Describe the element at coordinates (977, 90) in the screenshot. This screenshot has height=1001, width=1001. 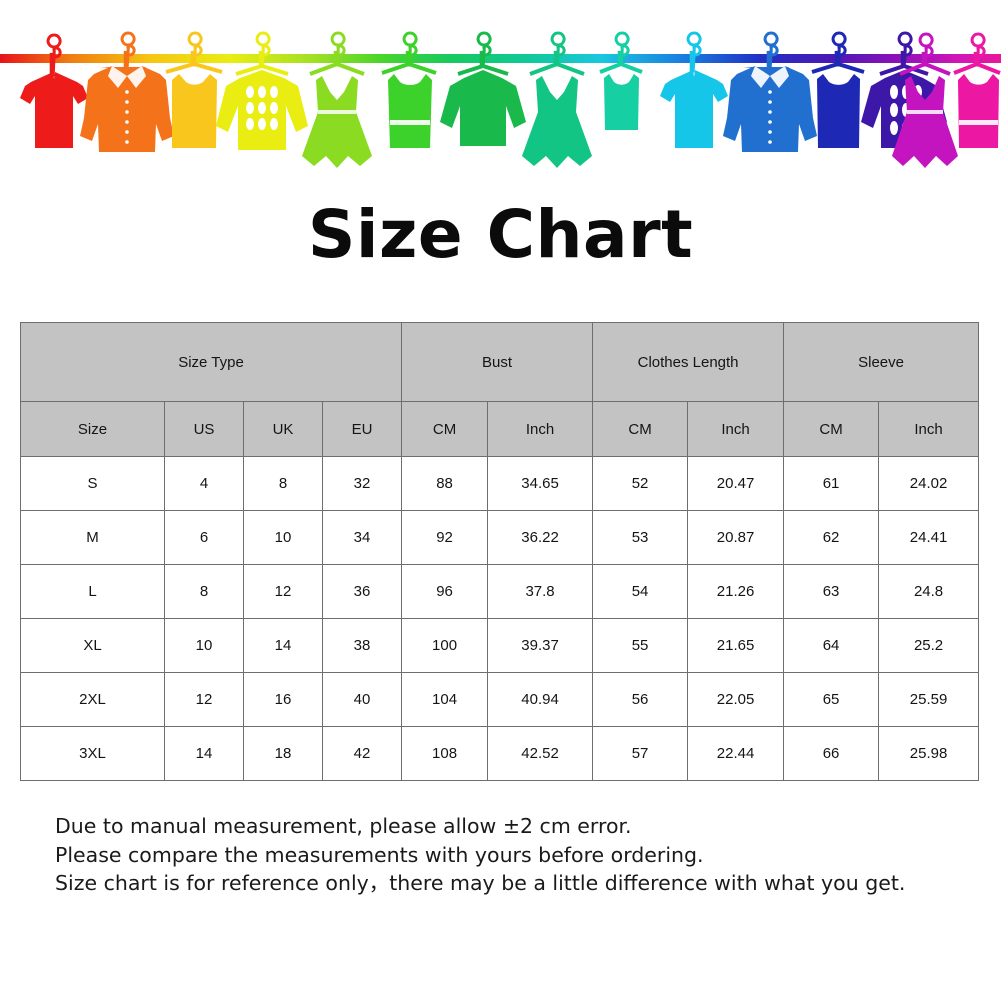
I see `garment-tank-15-pink` at that location.